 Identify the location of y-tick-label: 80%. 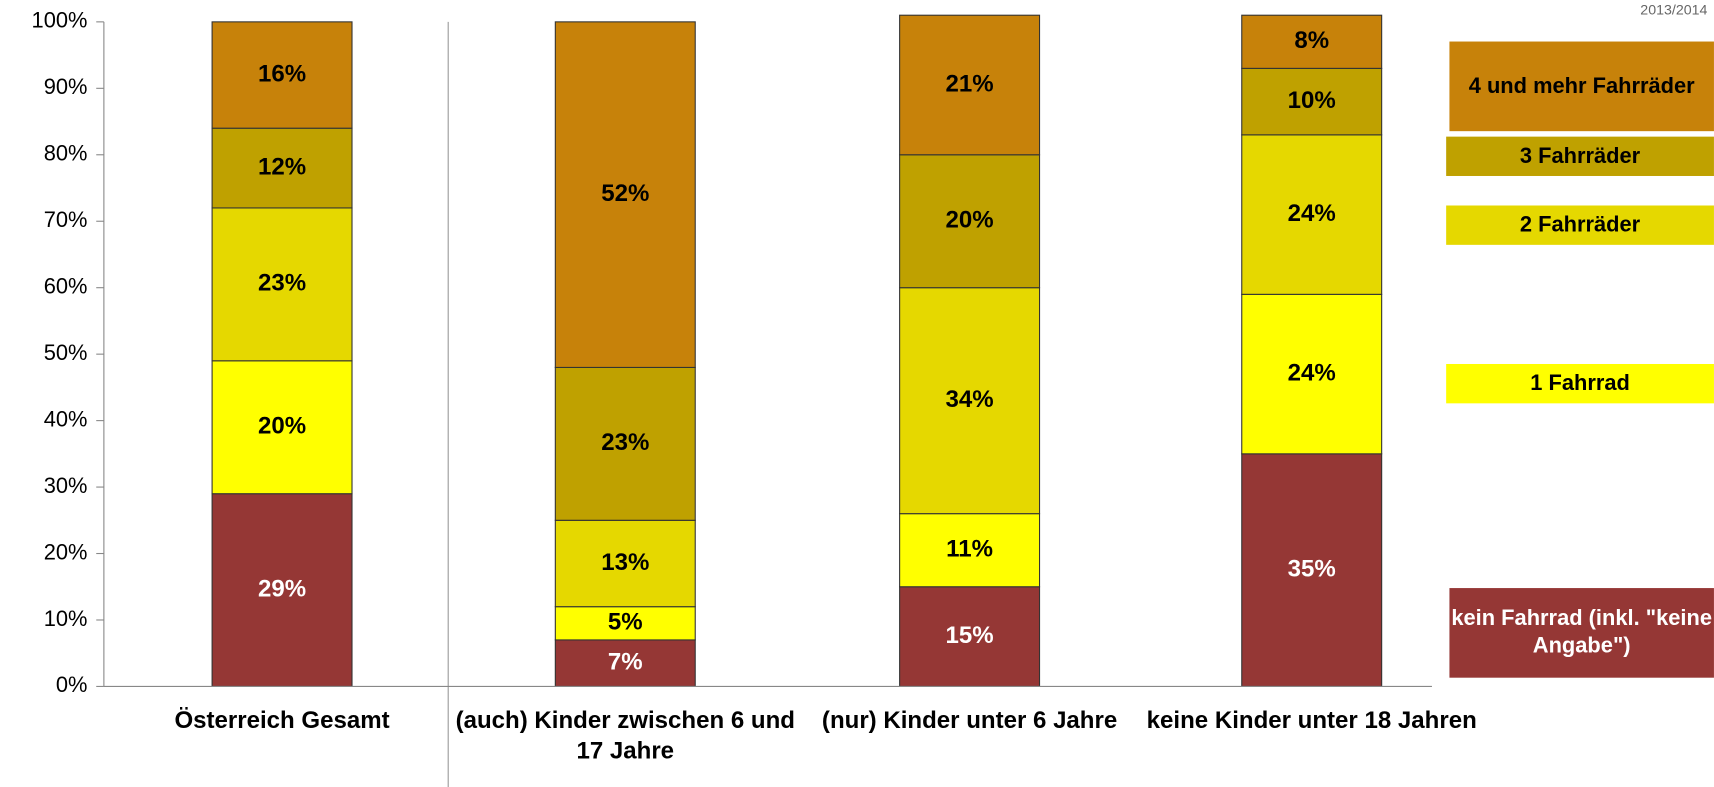
(66, 153).